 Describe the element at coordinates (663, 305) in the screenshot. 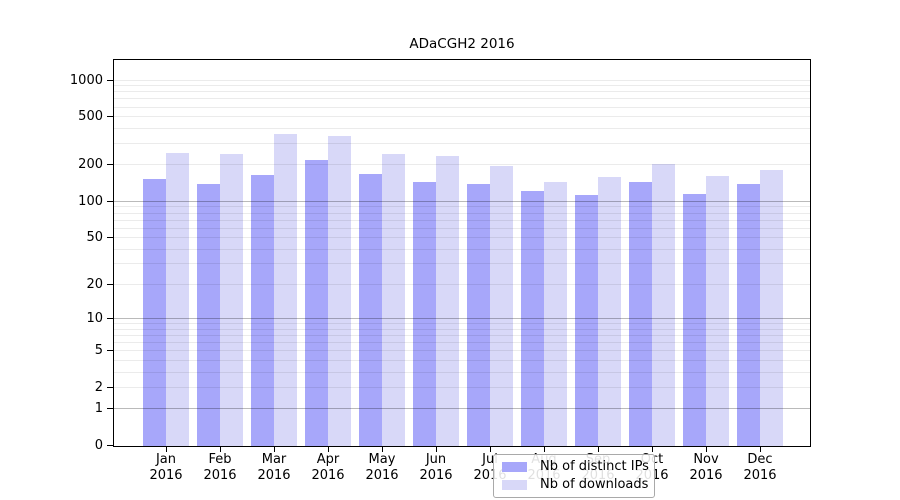

I see `bar-oct-downloads` at that location.